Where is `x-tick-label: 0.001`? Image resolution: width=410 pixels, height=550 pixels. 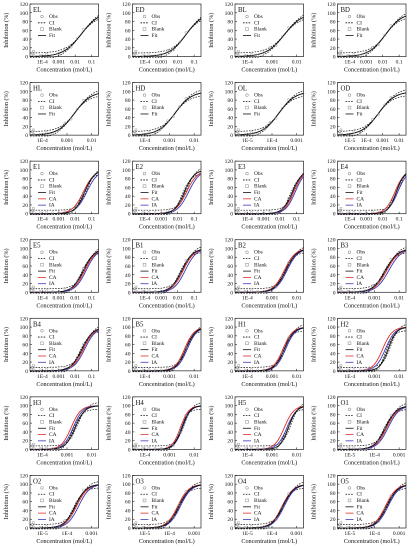 x-tick-label: 0.001 is located at coordinates (263, 220).